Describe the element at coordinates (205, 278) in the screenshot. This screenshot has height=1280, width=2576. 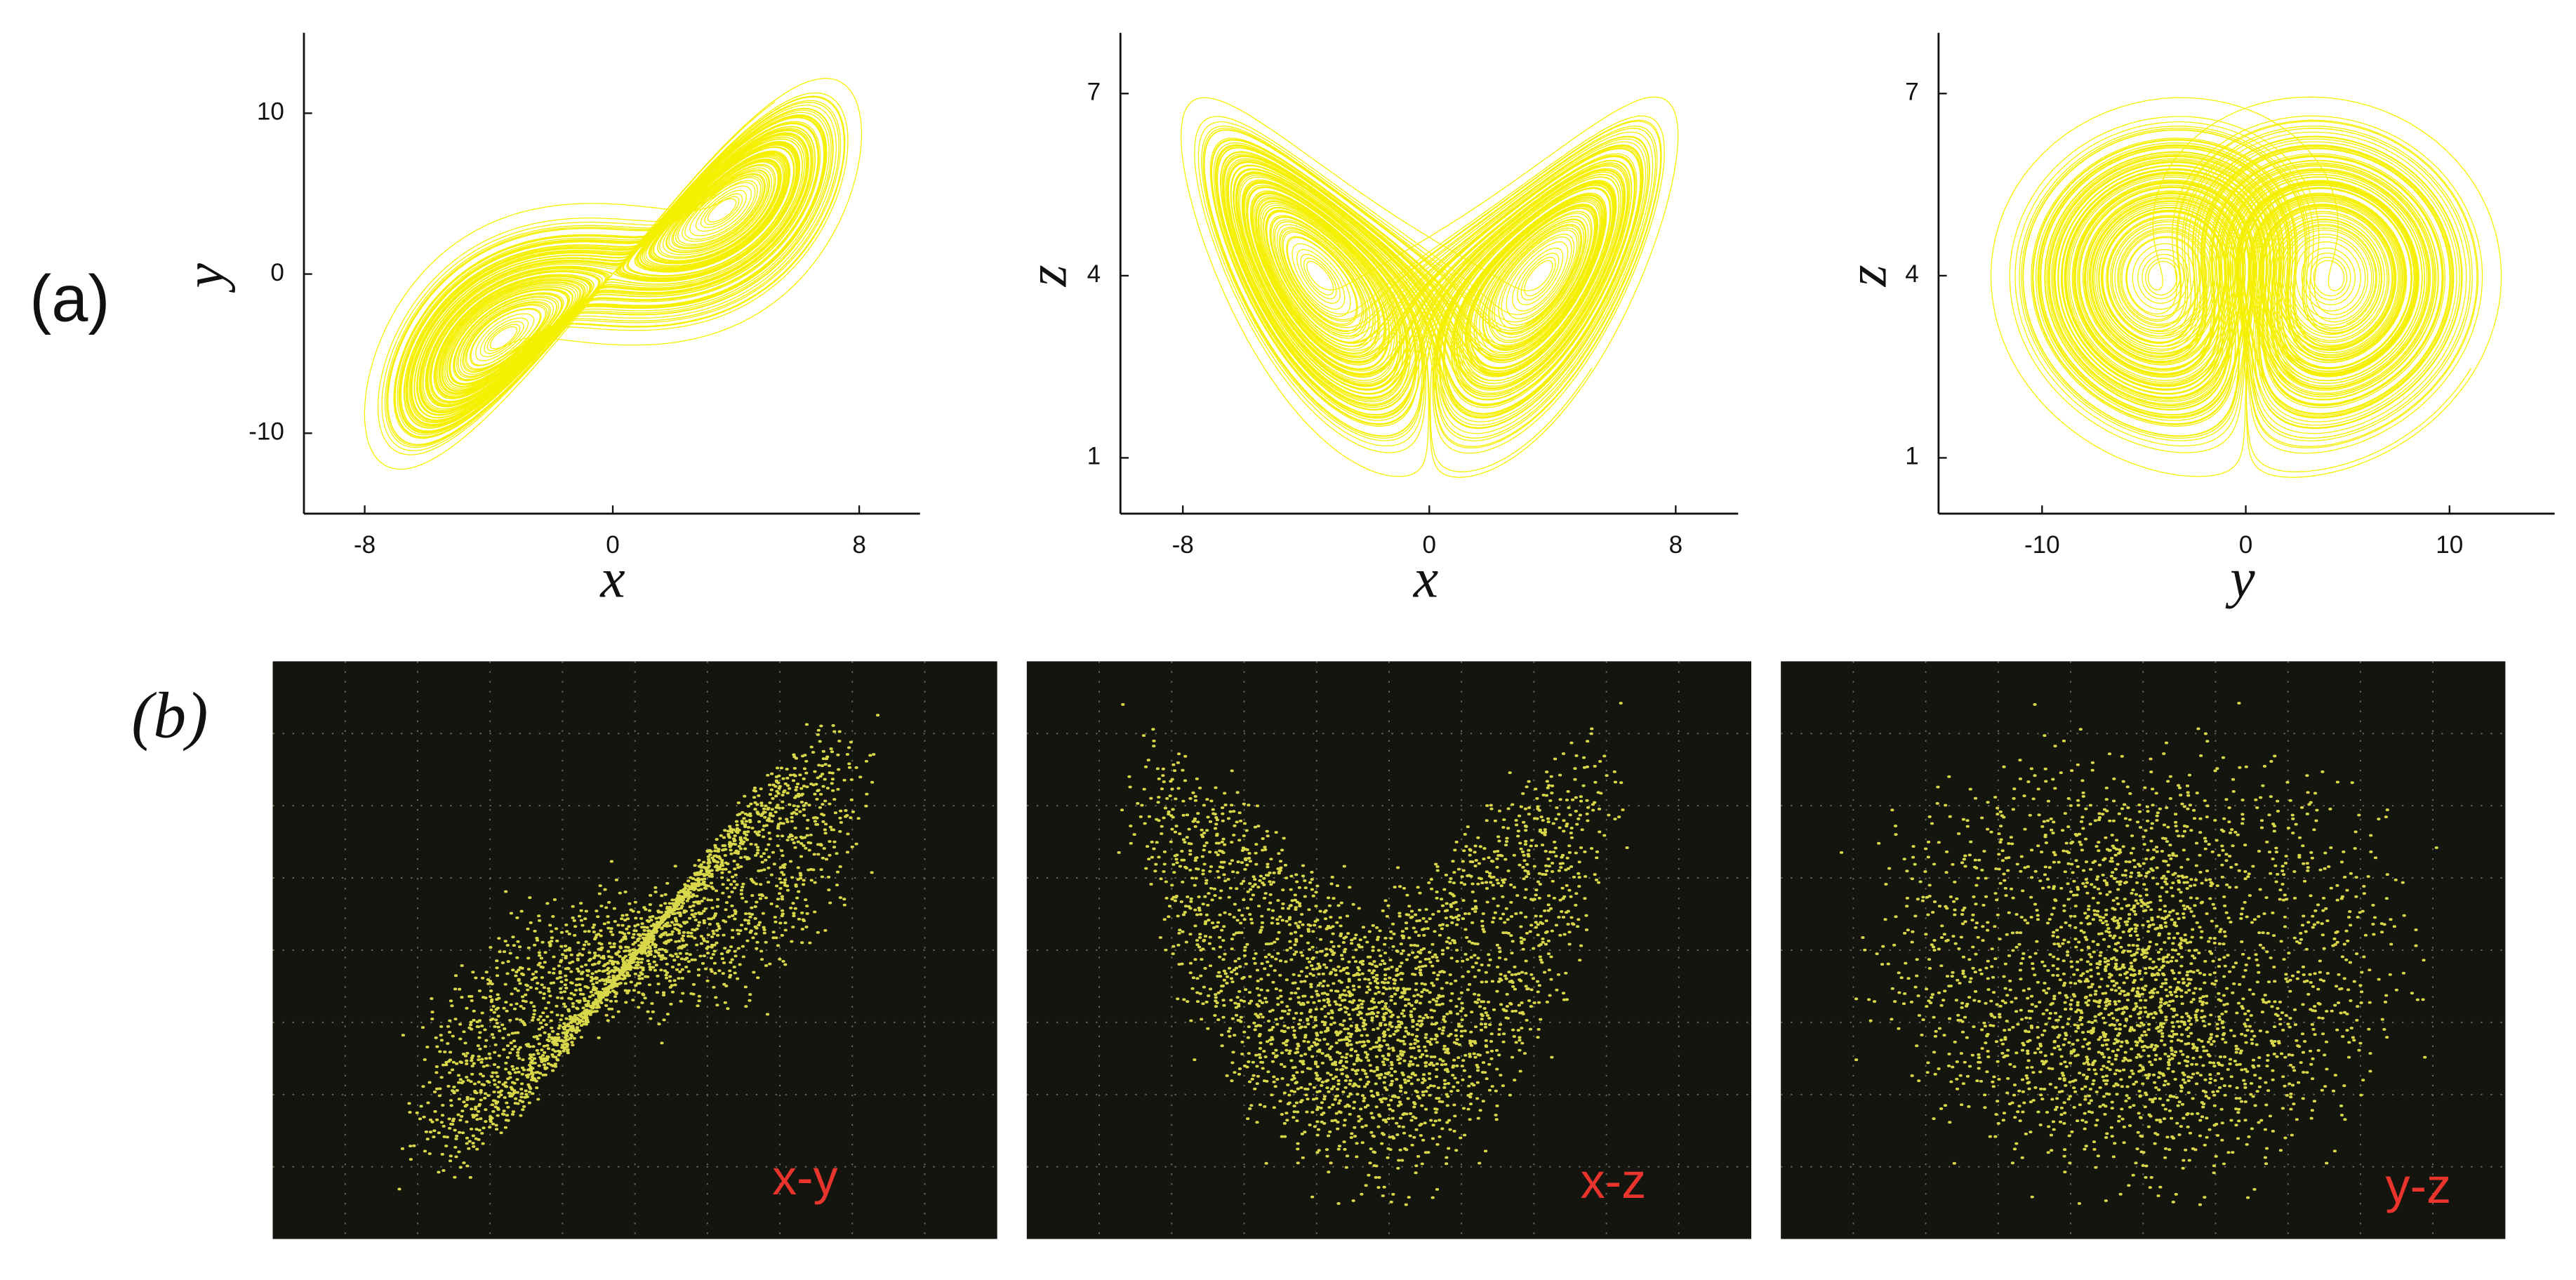
I see `y-axis-label: y` at that location.